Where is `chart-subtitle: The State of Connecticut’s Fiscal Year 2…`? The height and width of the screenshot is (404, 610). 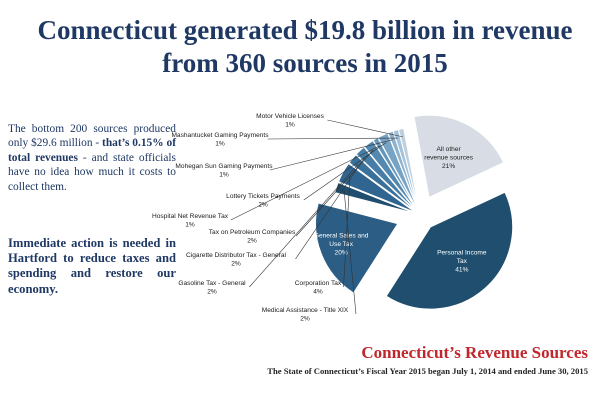 chart-subtitle: The State of Connecticut’s Fiscal Year 2… is located at coordinates (427, 371).